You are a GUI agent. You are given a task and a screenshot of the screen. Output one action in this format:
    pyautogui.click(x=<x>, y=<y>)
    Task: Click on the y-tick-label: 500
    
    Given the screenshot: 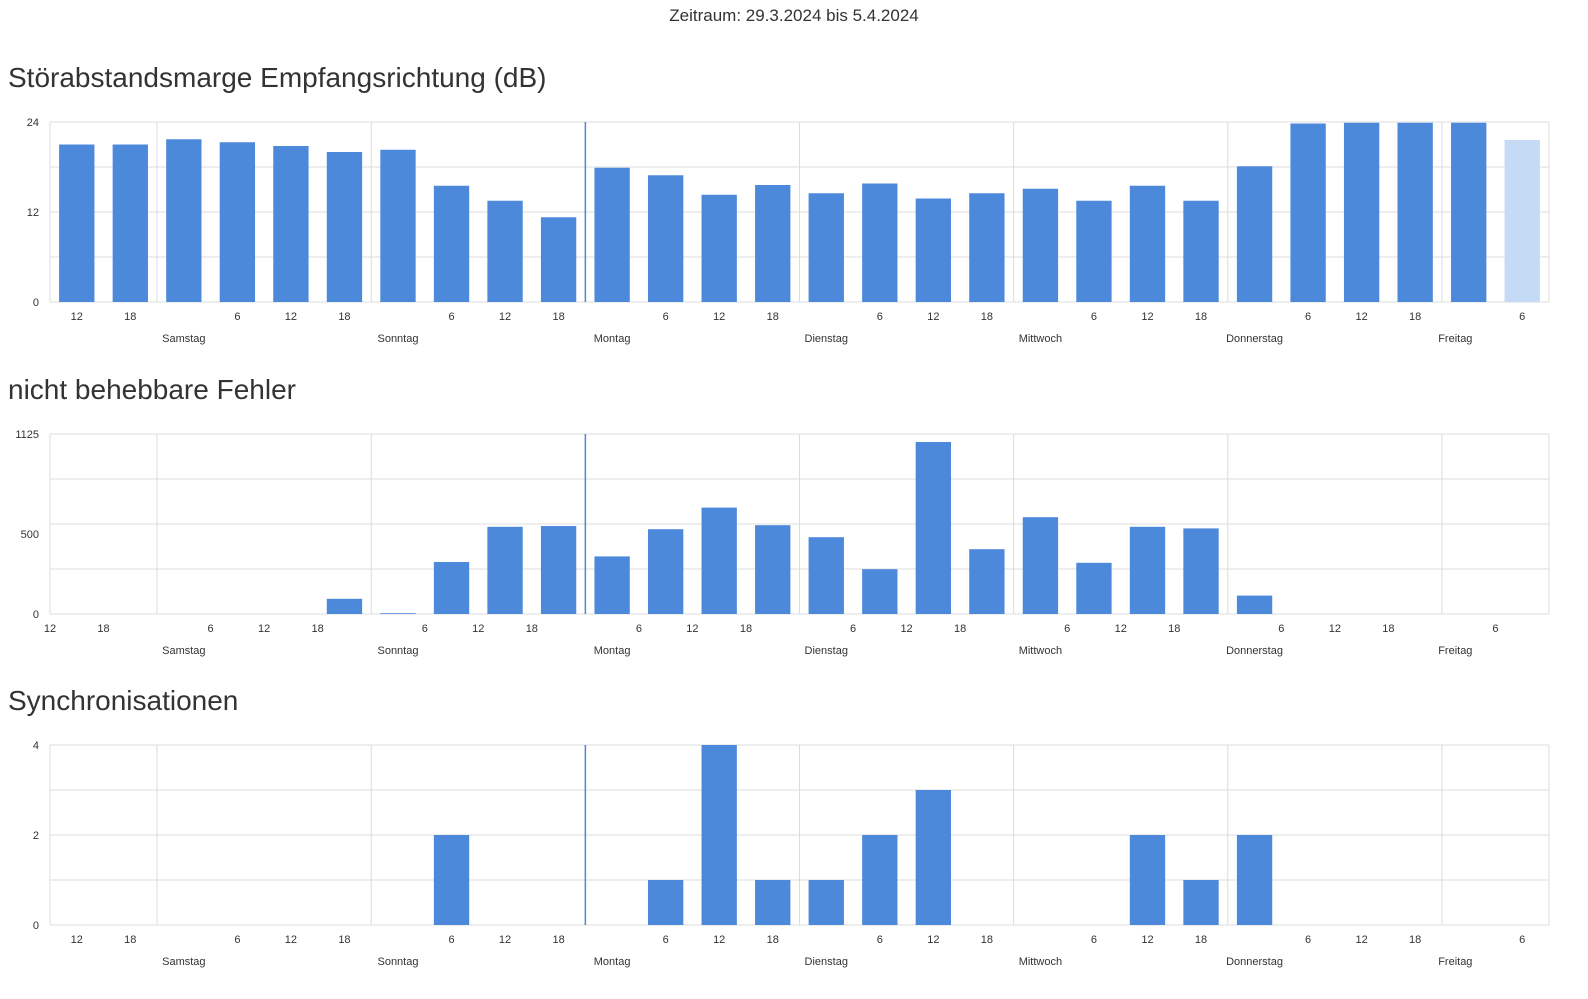 What is the action you would take?
    pyautogui.click(x=30, y=535)
    